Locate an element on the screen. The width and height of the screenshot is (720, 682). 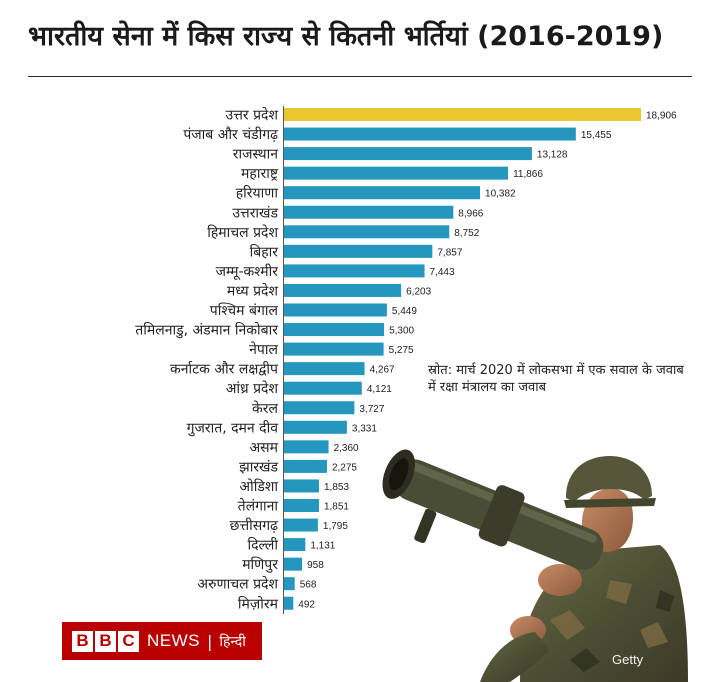
value-label: 18,906 is located at coordinates (661, 116).